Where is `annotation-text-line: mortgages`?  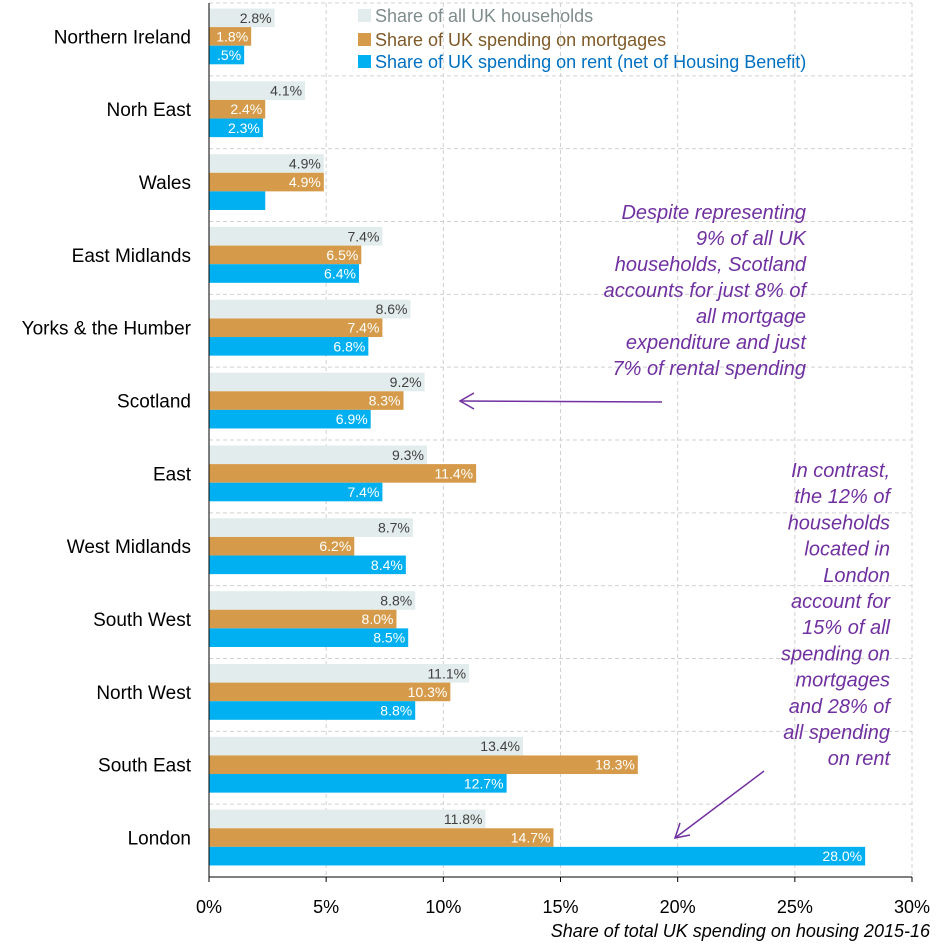 annotation-text-line: mortgages is located at coordinates (843, 681).